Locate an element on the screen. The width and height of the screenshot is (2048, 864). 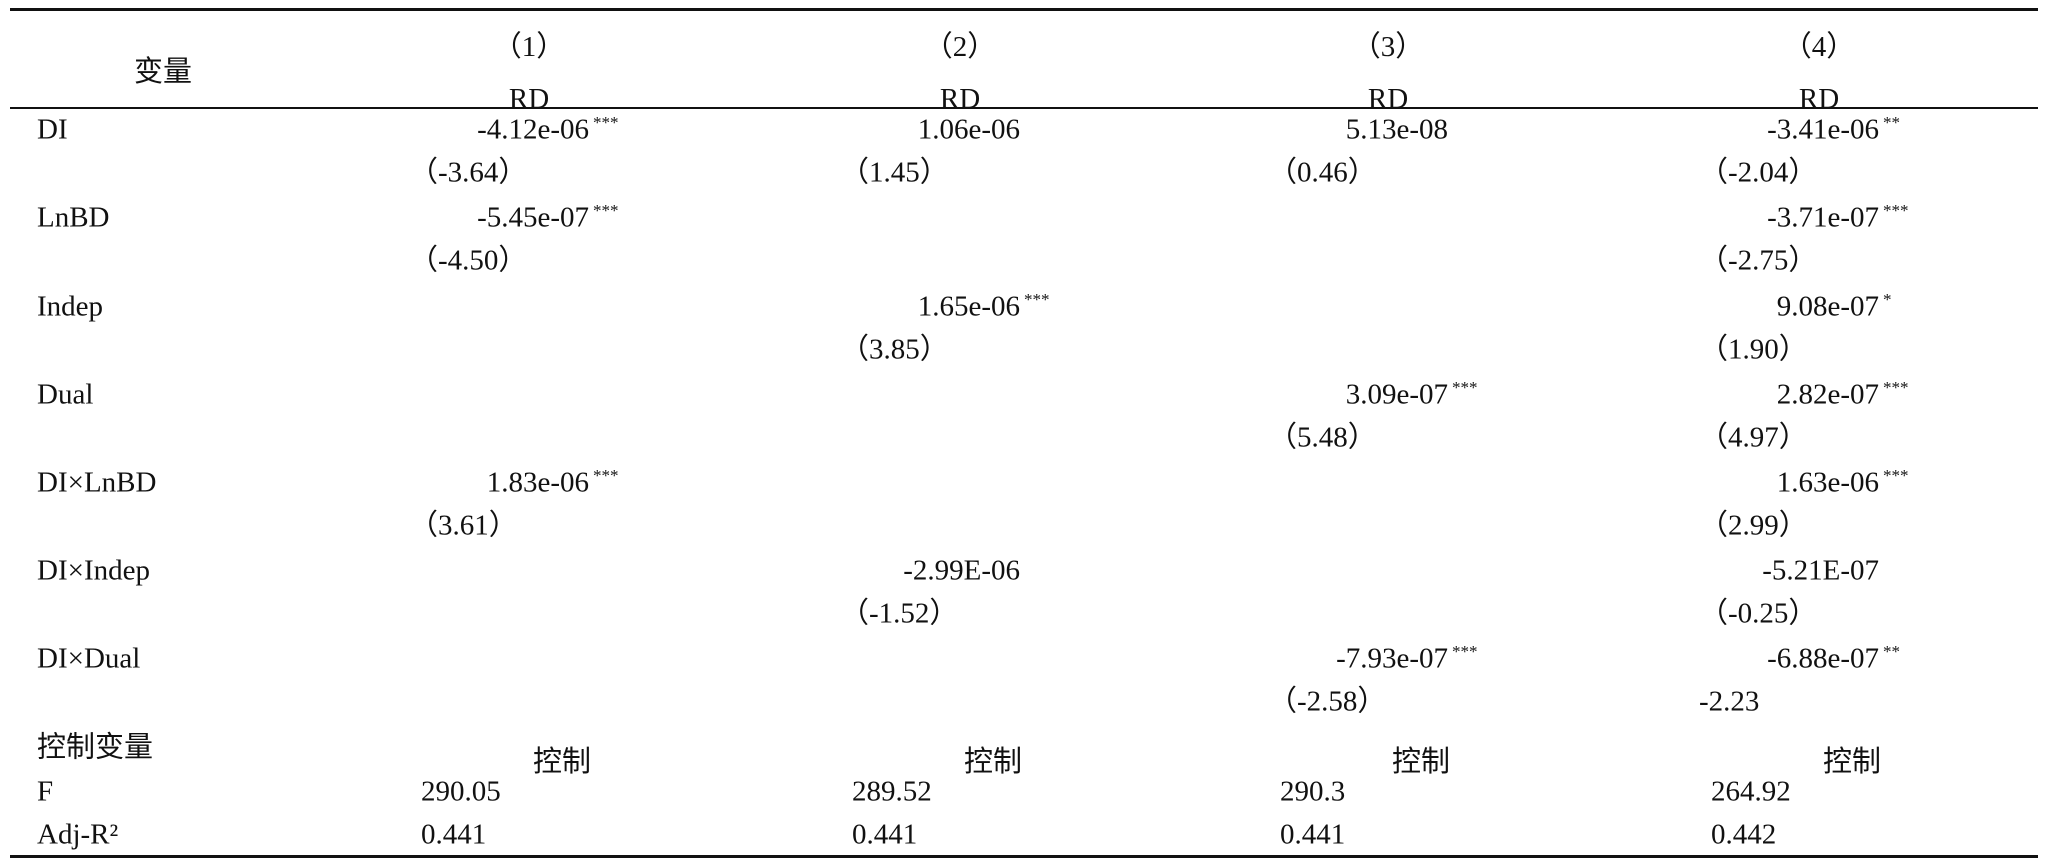
row-name: DI is located at coordinates (52, 129).